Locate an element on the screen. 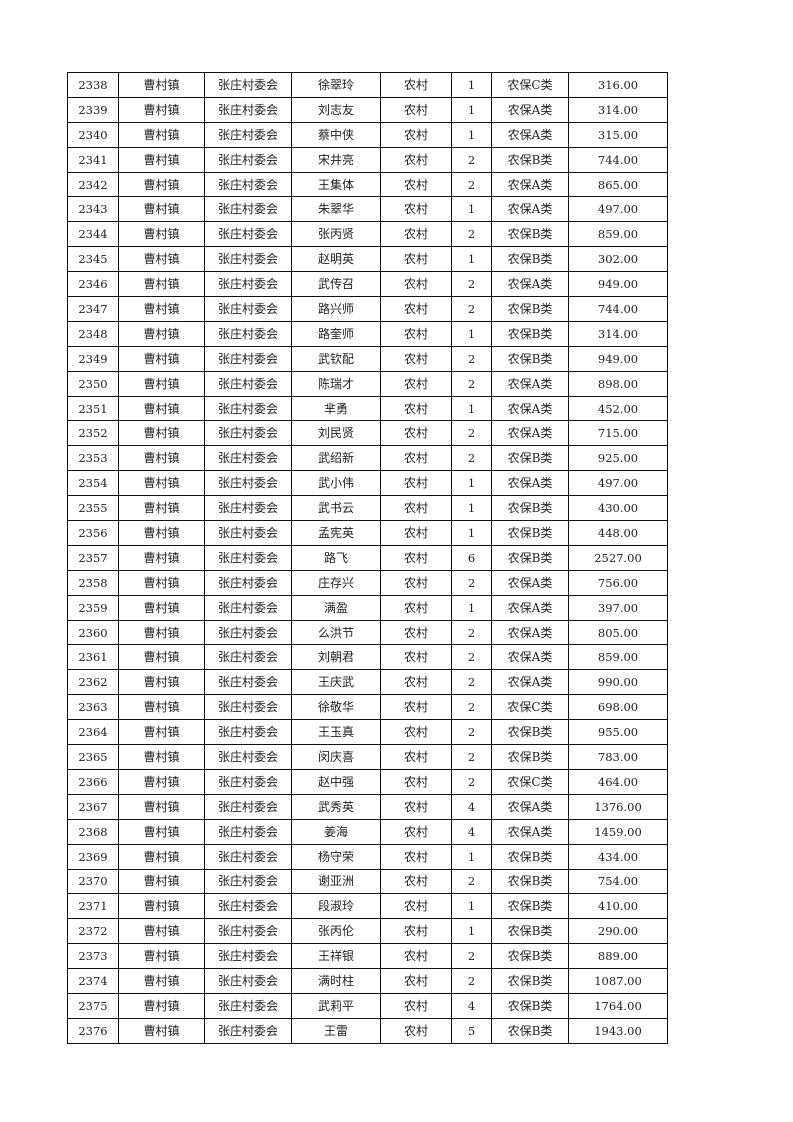  table-row: 2376 曹村镇 张庄村委会 王雷 农村 5 农保B类 1943.00 is located at coordinates (367, 1030).